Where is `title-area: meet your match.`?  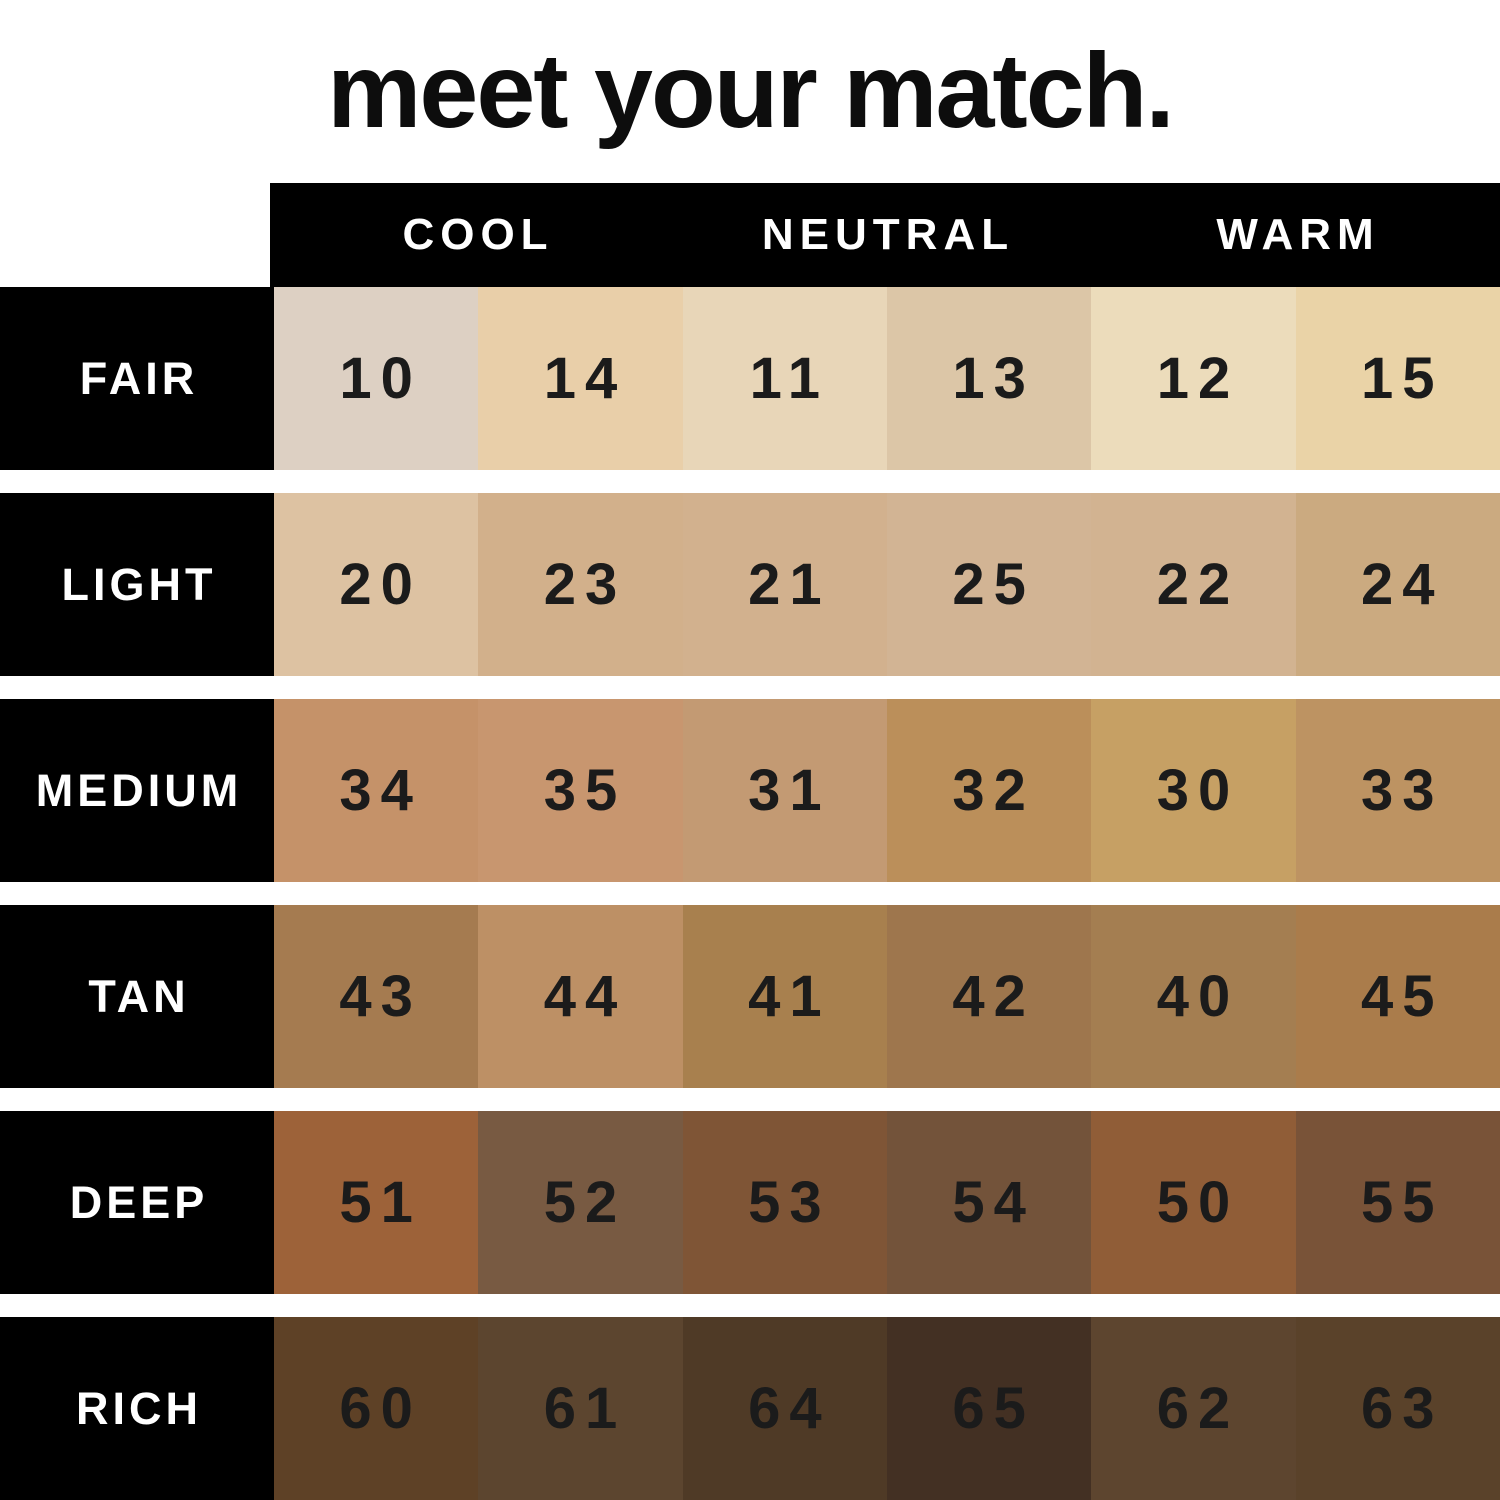 title-area: meet your match. is located at coordinates (750, 91).